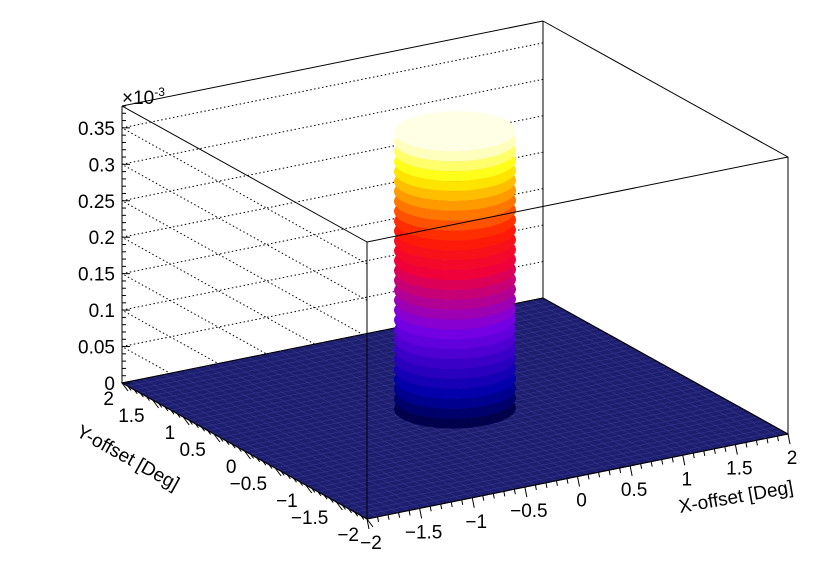 The width and height of the screenshot is (830, 574). What do you see at coordinates (581, 501) in the screenshot?
I see `x-tick-label: 0` at bounding box center [581, 501].